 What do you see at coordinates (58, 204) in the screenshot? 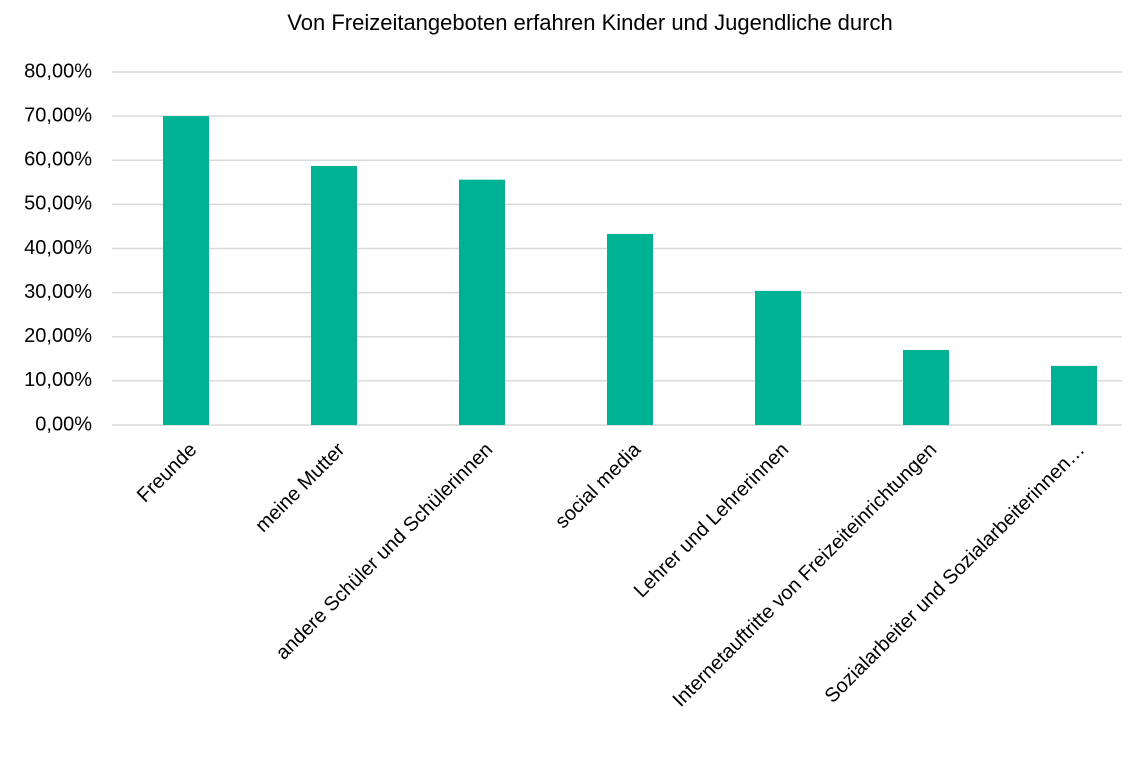
I see `y-tick-label: 50,00%` at bounding box center [58, 204].